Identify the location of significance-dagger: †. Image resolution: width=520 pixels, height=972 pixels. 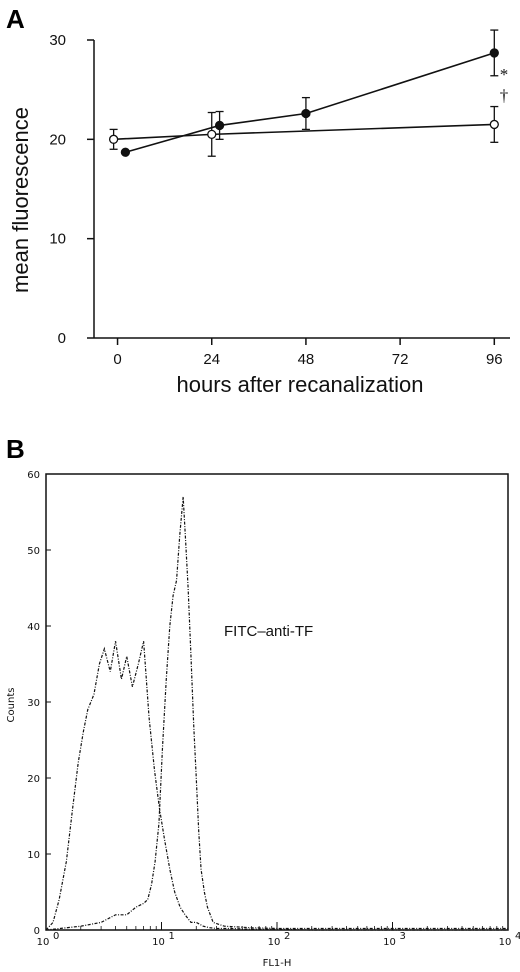
(504, 95).